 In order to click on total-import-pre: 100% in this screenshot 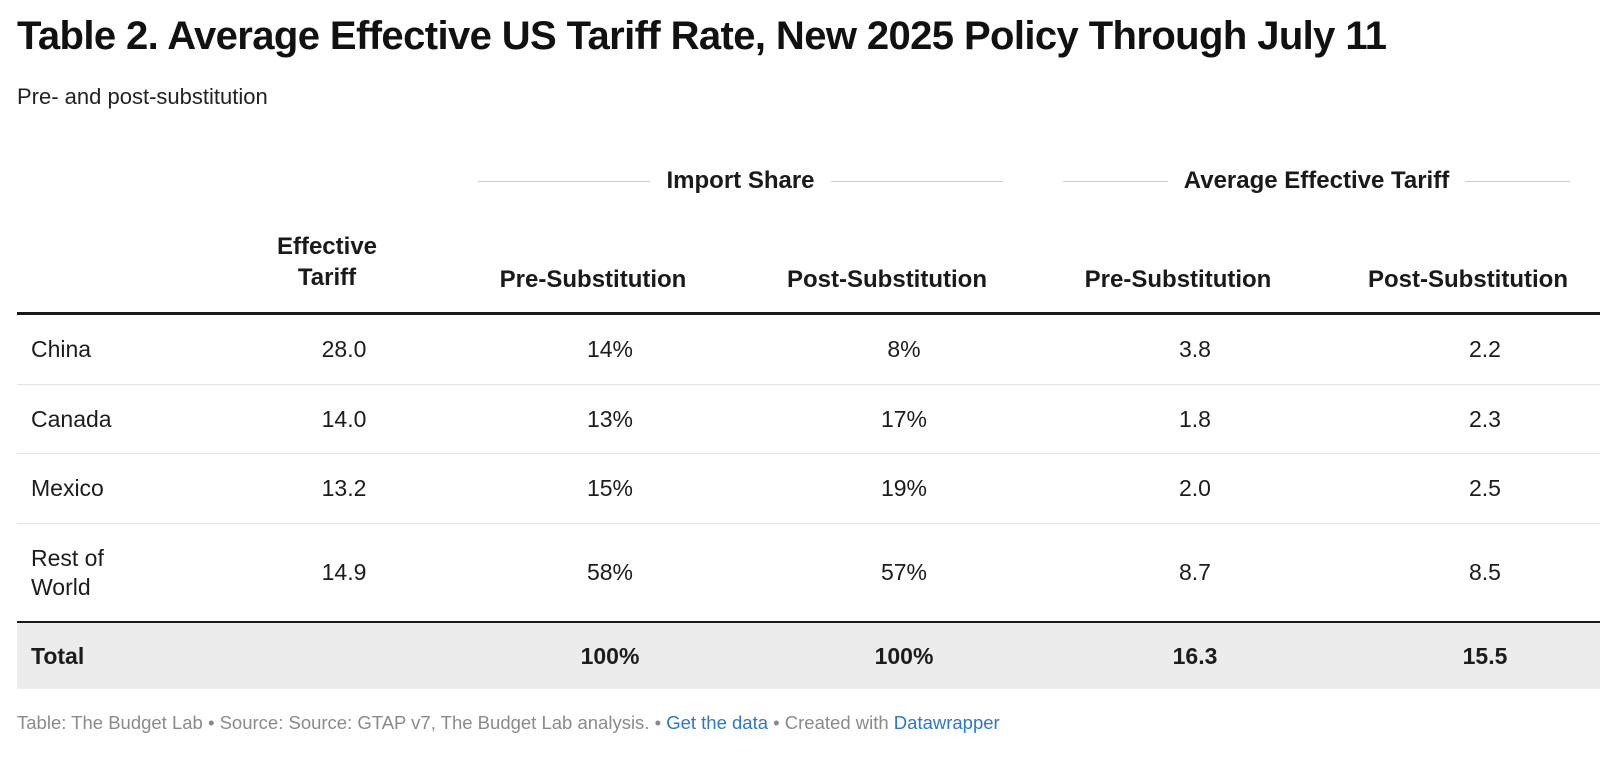, I will do `click(610, 655)`.